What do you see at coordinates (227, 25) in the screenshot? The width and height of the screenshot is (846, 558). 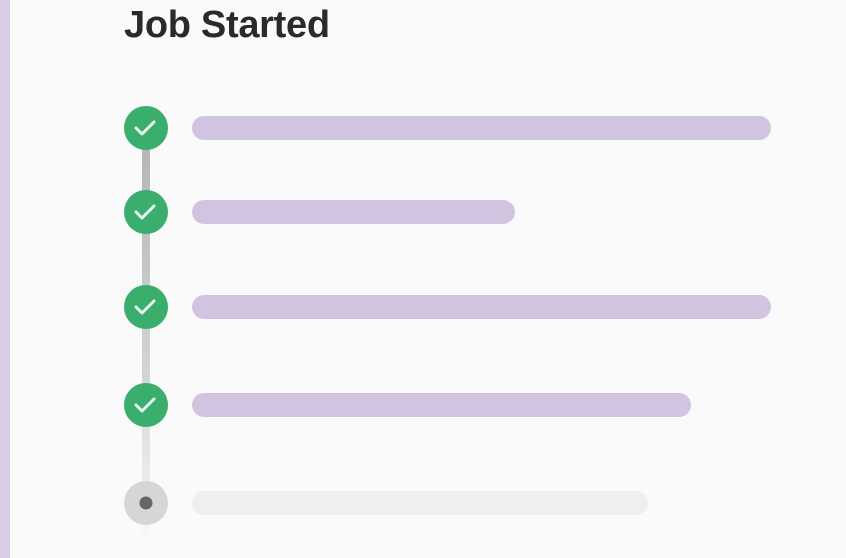 I see `panel-title: Job Started` at bounding box center [227, 25].